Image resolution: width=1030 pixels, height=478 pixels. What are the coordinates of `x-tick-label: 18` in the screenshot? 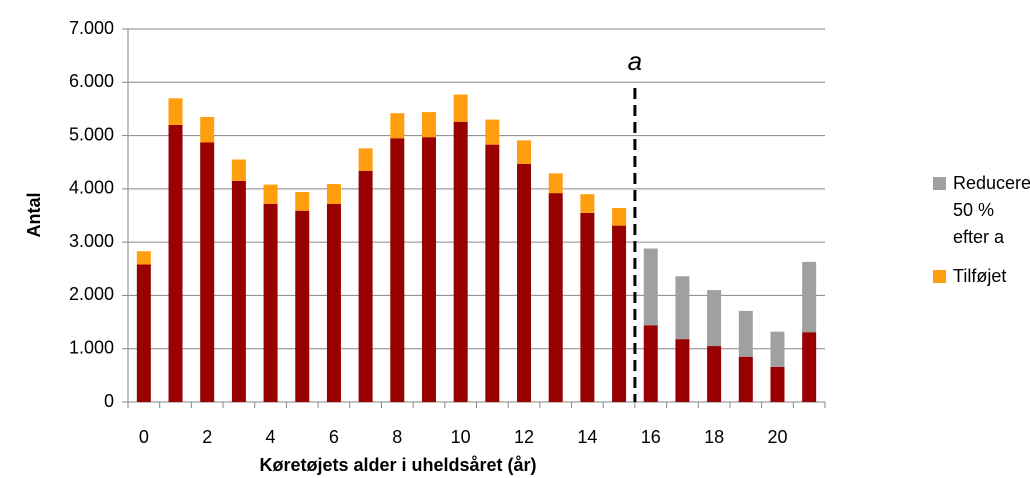 It's located at (714, 437).